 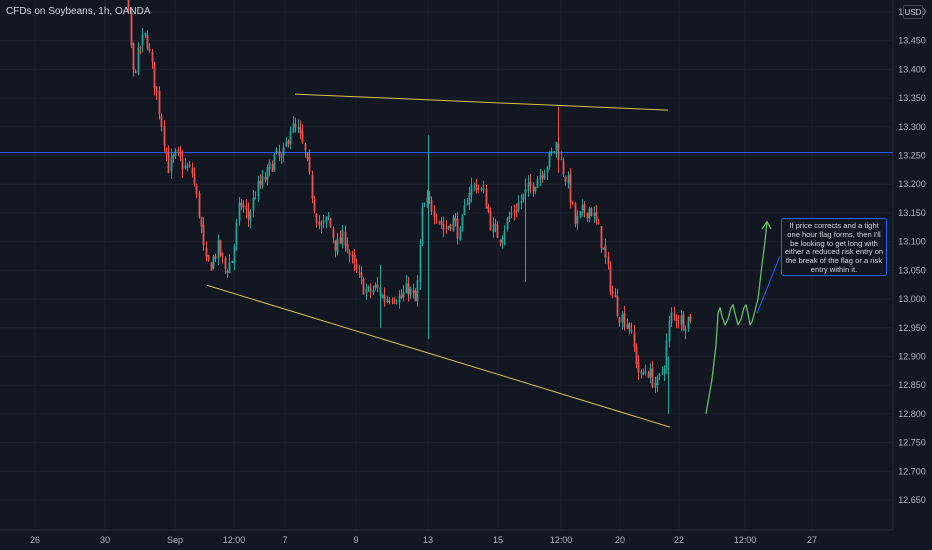 What do you see at coordinates (912, 156) in the screenshot?
I see `price-tick-label: 13.250` at bounding box center [912, 156].